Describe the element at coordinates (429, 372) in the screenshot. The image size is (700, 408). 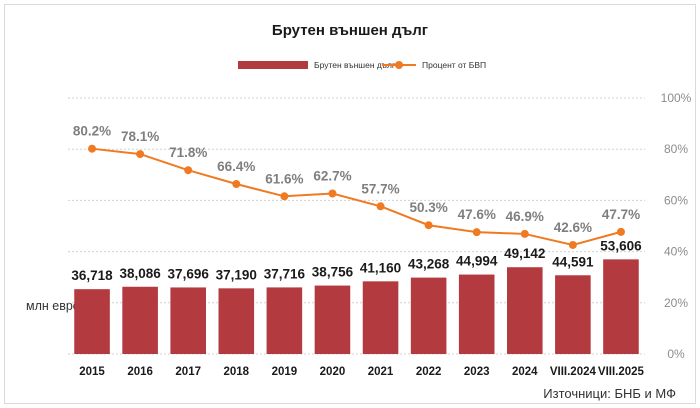
I see `x-tick-label: 2022` at that location.